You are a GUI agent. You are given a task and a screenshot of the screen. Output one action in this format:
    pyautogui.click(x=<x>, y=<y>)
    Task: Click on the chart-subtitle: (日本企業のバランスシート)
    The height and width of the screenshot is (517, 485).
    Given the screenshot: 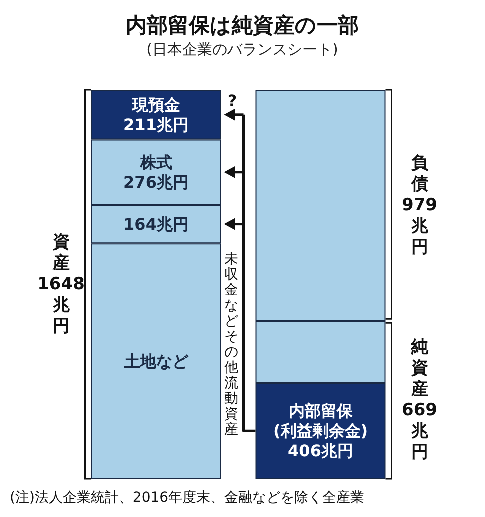 What is the action you would take?
    pyautogui.click(x=242, y=49)
    